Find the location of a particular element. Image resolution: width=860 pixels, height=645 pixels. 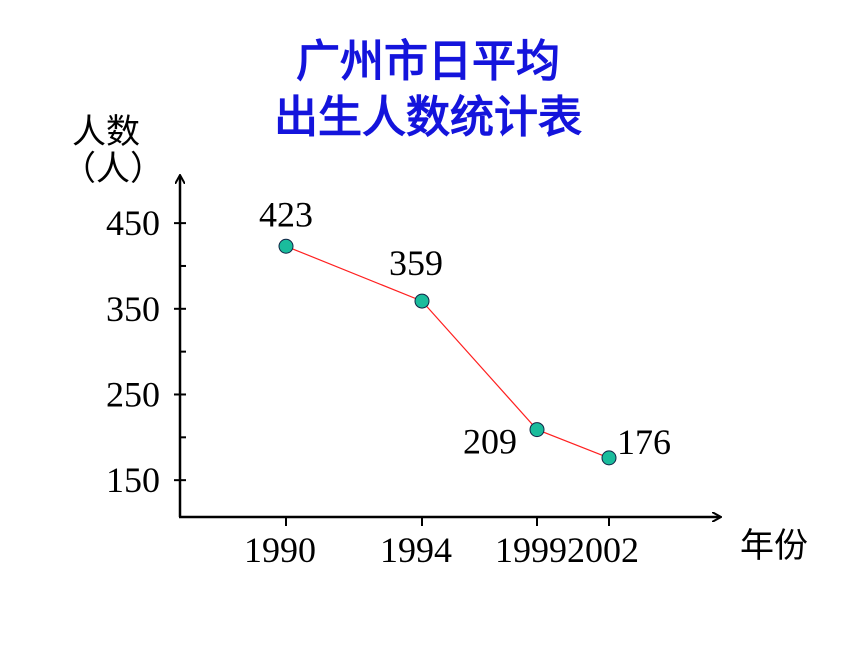

y-tick-label: 450 is located at coordinates (133, 223).